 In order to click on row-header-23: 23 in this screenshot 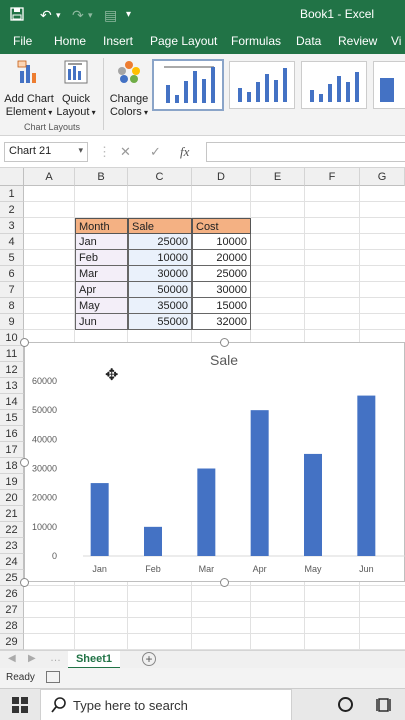, I will do `click(12, 546)`.